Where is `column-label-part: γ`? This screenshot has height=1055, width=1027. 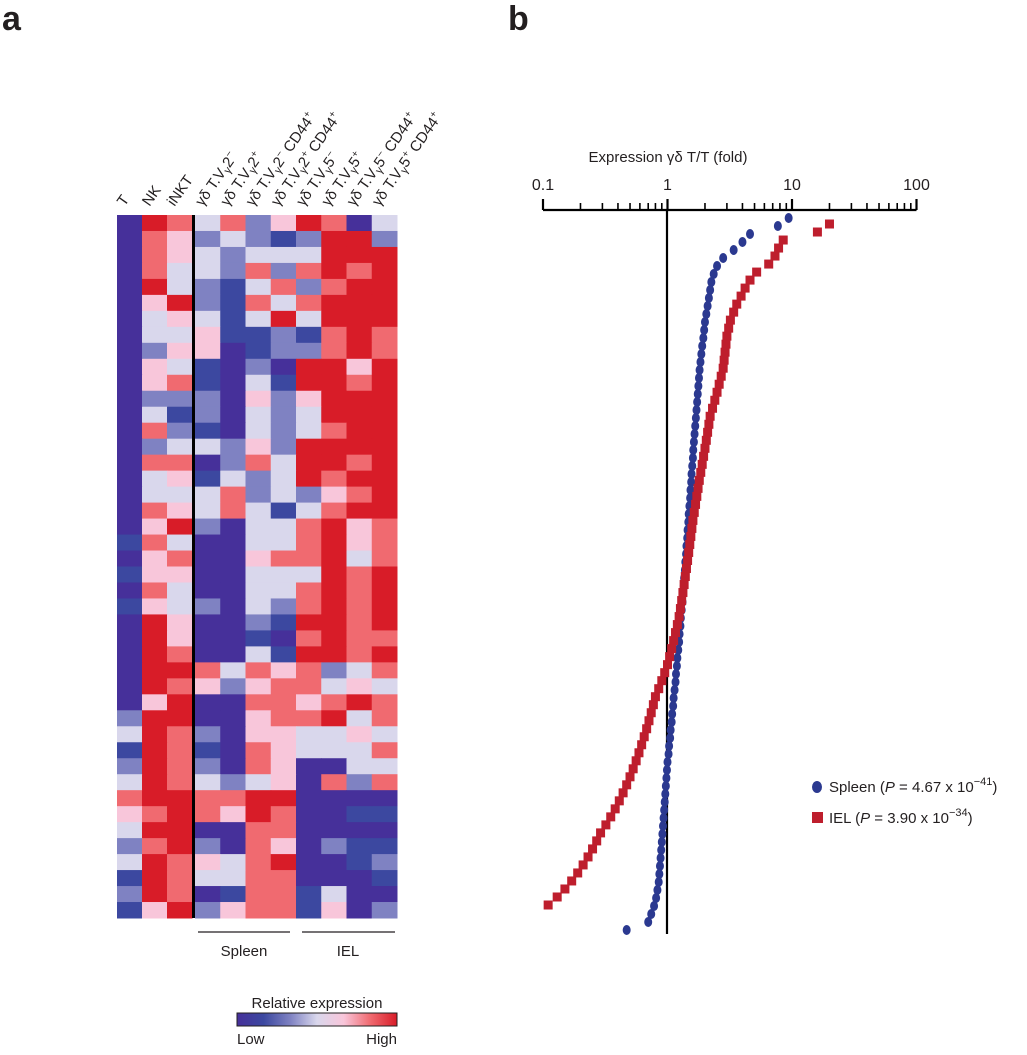
column-label-part: γ is located at coordinates (253, 170).